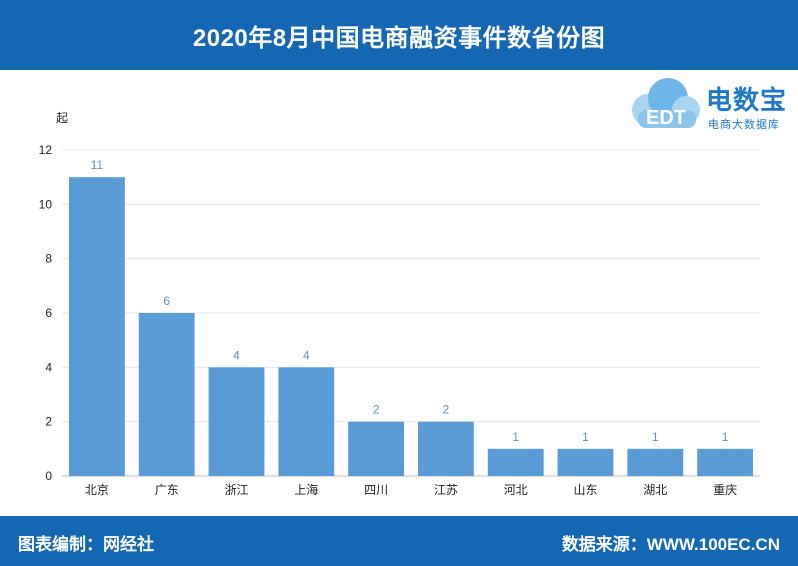  Describe the element at coordinates (86, 544) in the screenshot. I see `footer-credit: 图表编制：网经社` at that location.